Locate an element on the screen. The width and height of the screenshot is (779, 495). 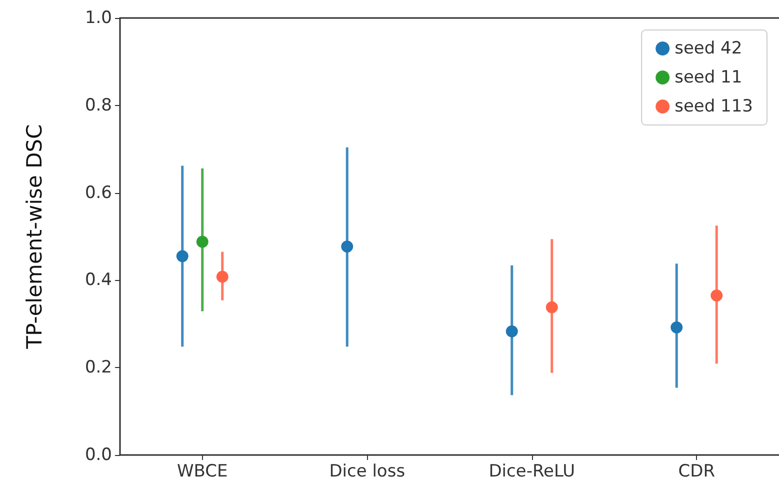
y-tick-label: 0.8 is located at coordinates (98, 105).